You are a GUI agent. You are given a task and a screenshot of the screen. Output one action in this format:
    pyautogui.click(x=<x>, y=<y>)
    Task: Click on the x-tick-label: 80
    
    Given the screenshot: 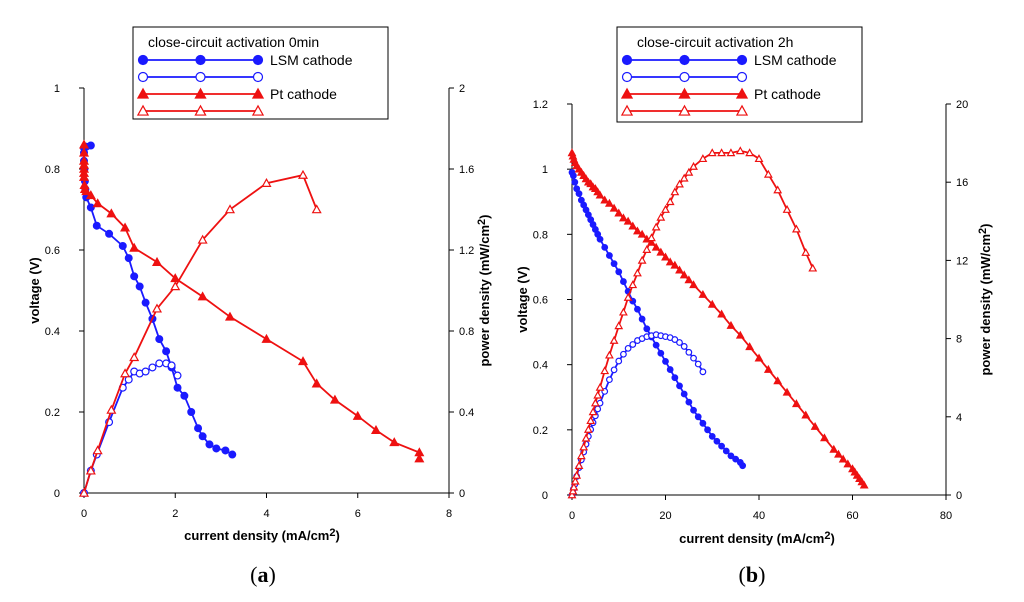 What is the action you would take?
    pyautogui.click(x=946, y=516)
    